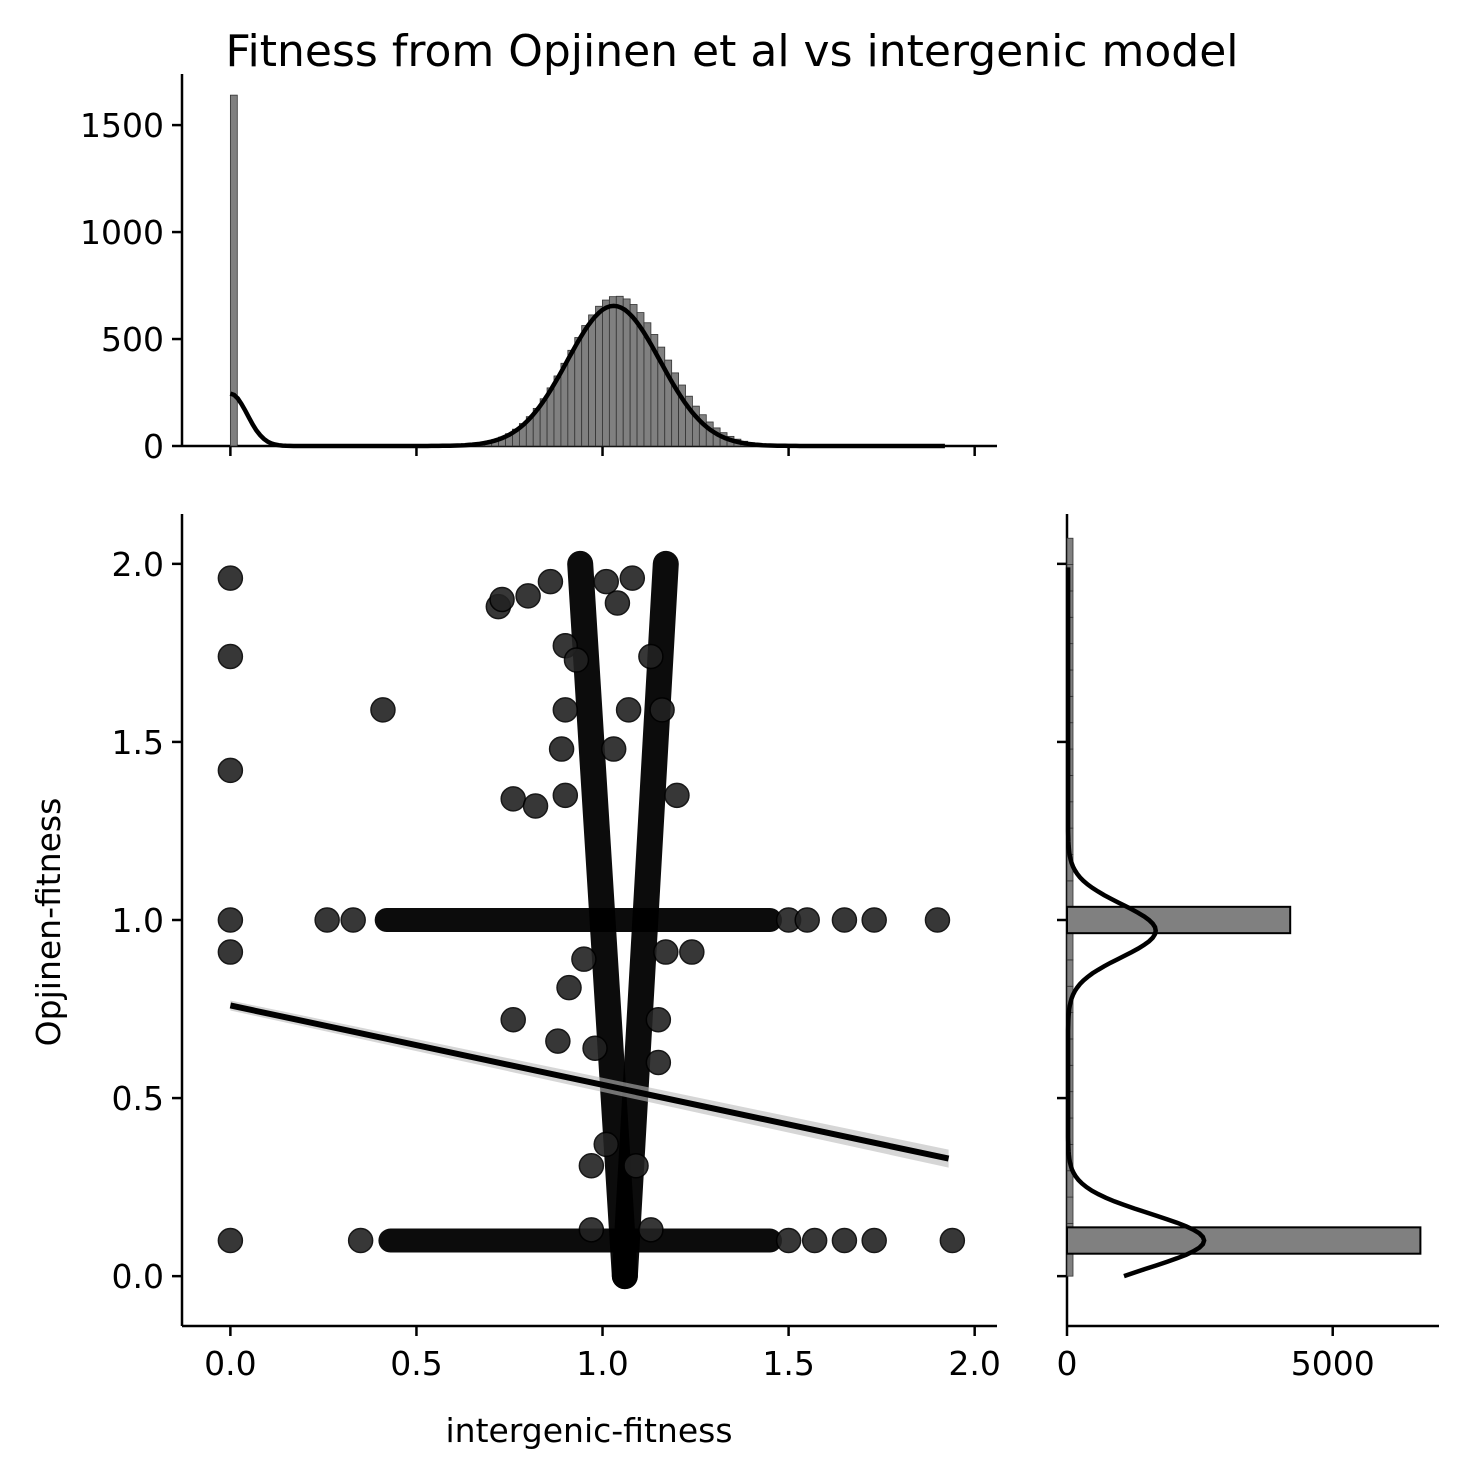  Describe the element at coordinates (233, 270) in the screenshot. I see `top-histogram-spike` at that location.